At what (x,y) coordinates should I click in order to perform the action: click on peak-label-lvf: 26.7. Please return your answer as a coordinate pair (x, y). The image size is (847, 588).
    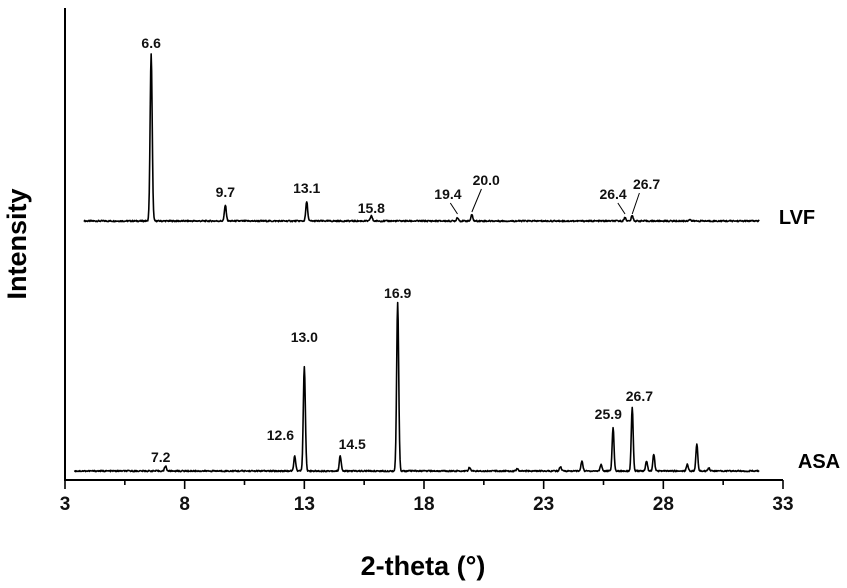
    Looking at the image, I should click on (646, 184).